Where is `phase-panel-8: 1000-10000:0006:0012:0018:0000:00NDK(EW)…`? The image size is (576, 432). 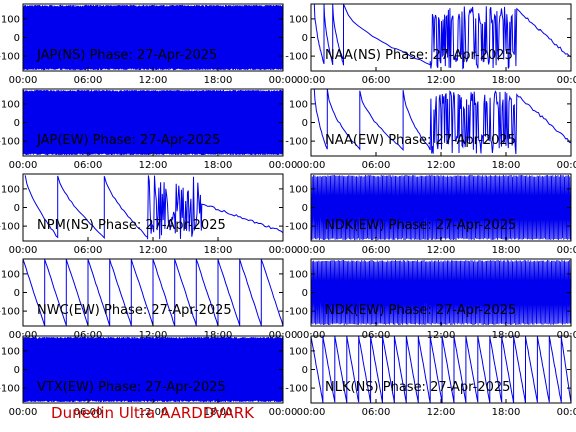 phase-panel-8: 1000-10000:0006:0012:0018:0000:00NDK(EW)… is located at coordinates (430, 299).